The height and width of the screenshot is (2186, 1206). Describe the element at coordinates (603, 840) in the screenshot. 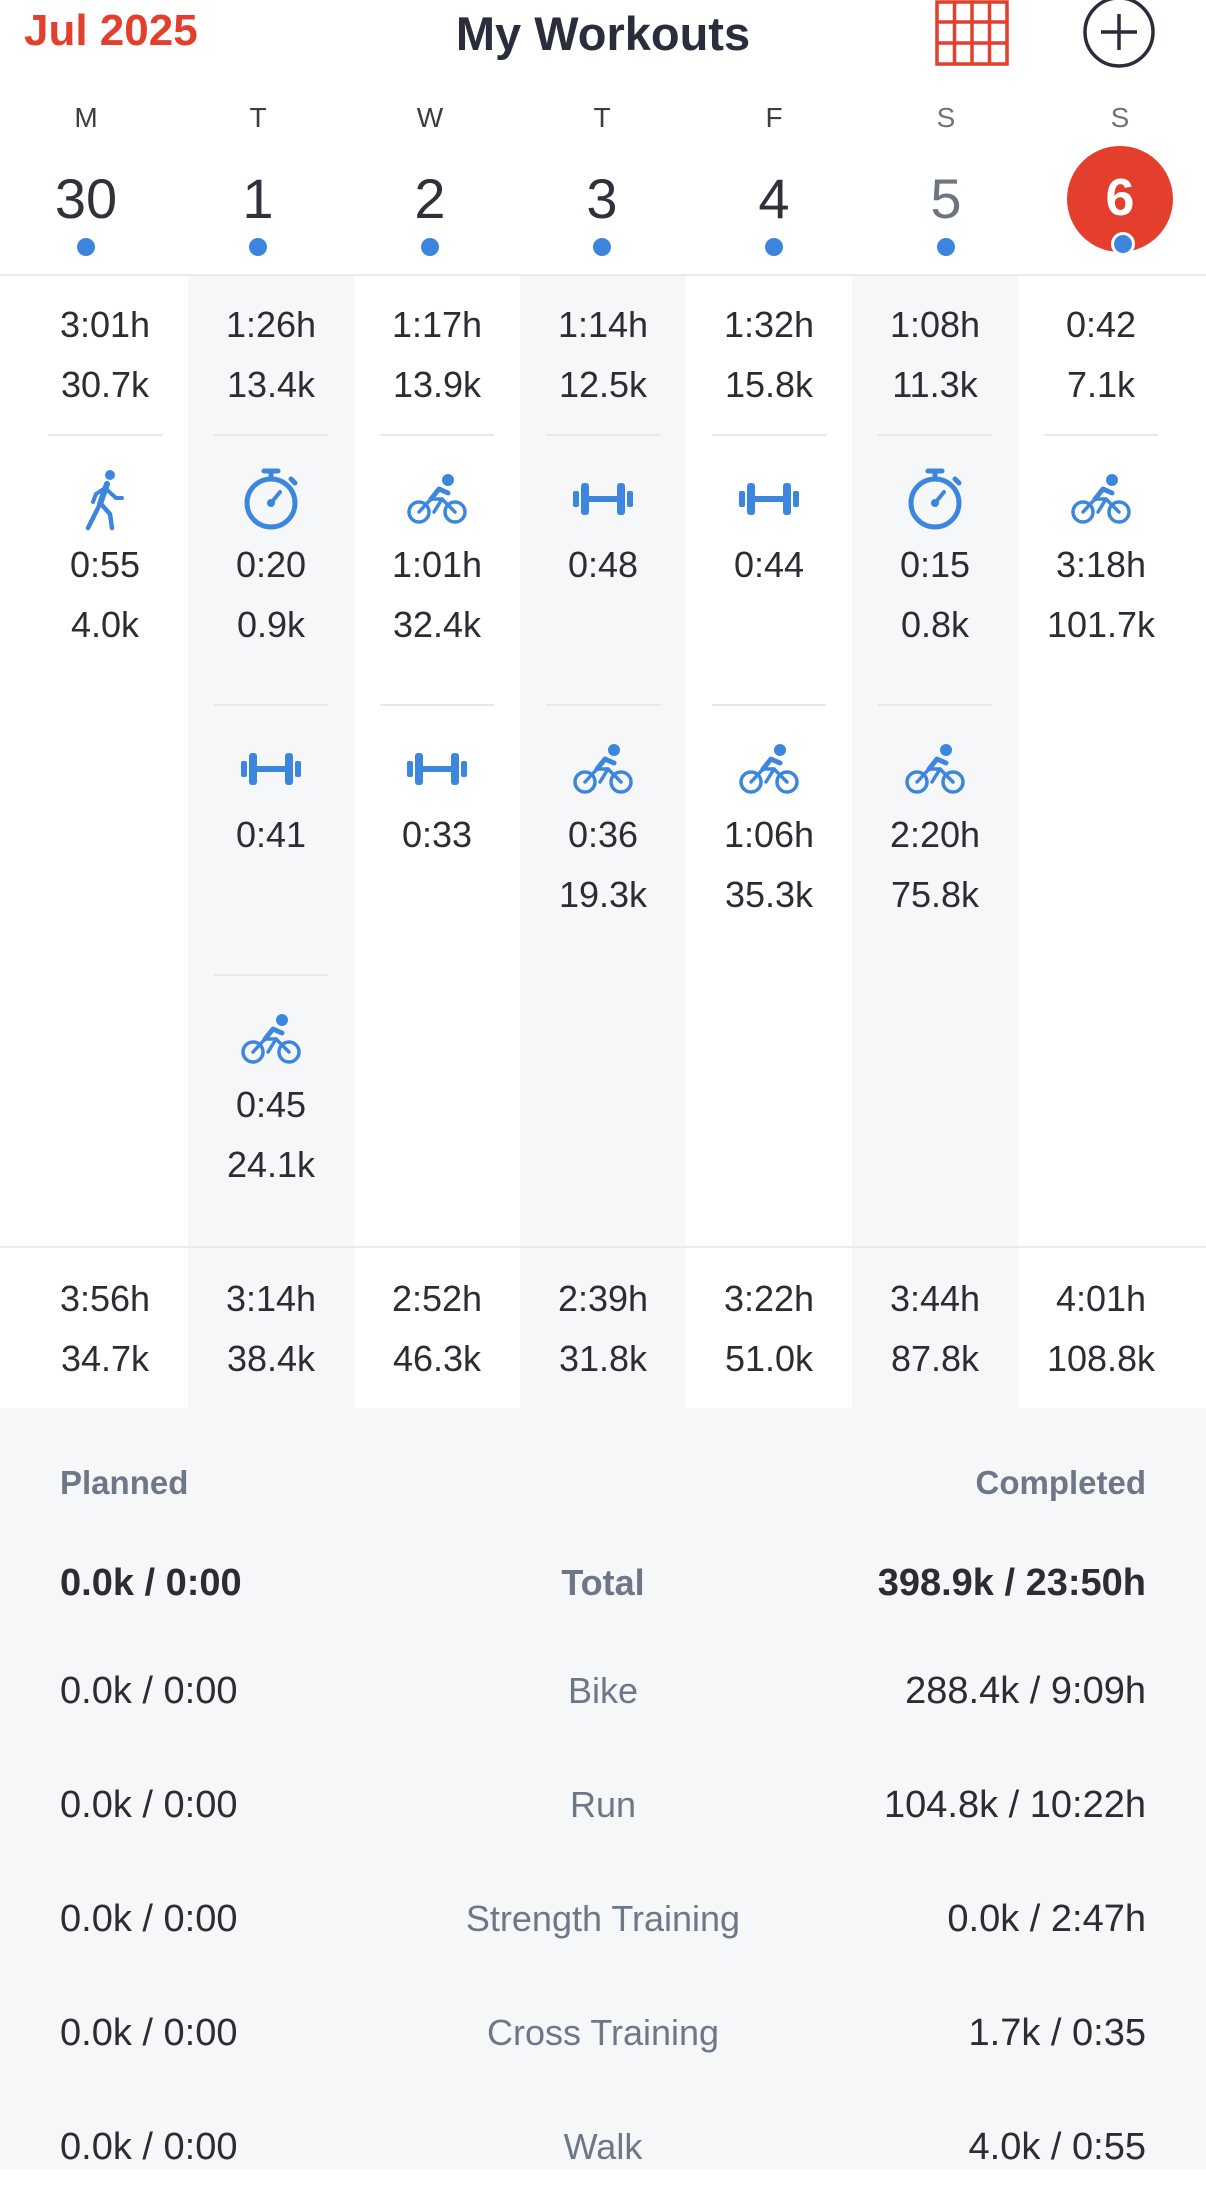

I see `workout-card: 0:36 19.3k` at that location.